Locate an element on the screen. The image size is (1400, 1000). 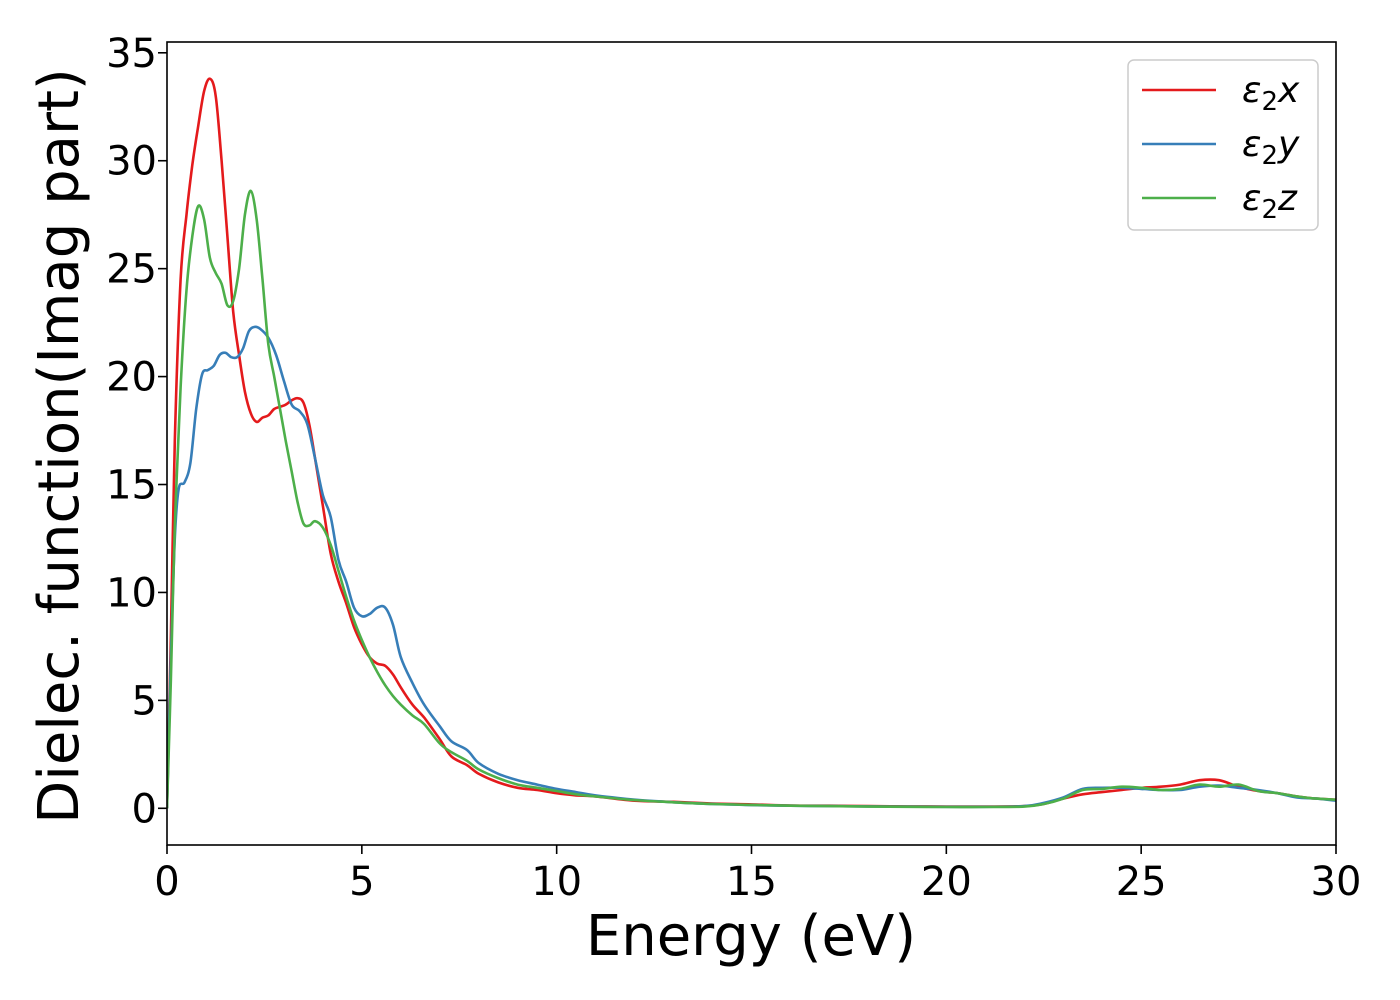
y-tick-label: 25 is located at coordinates (131, 270).